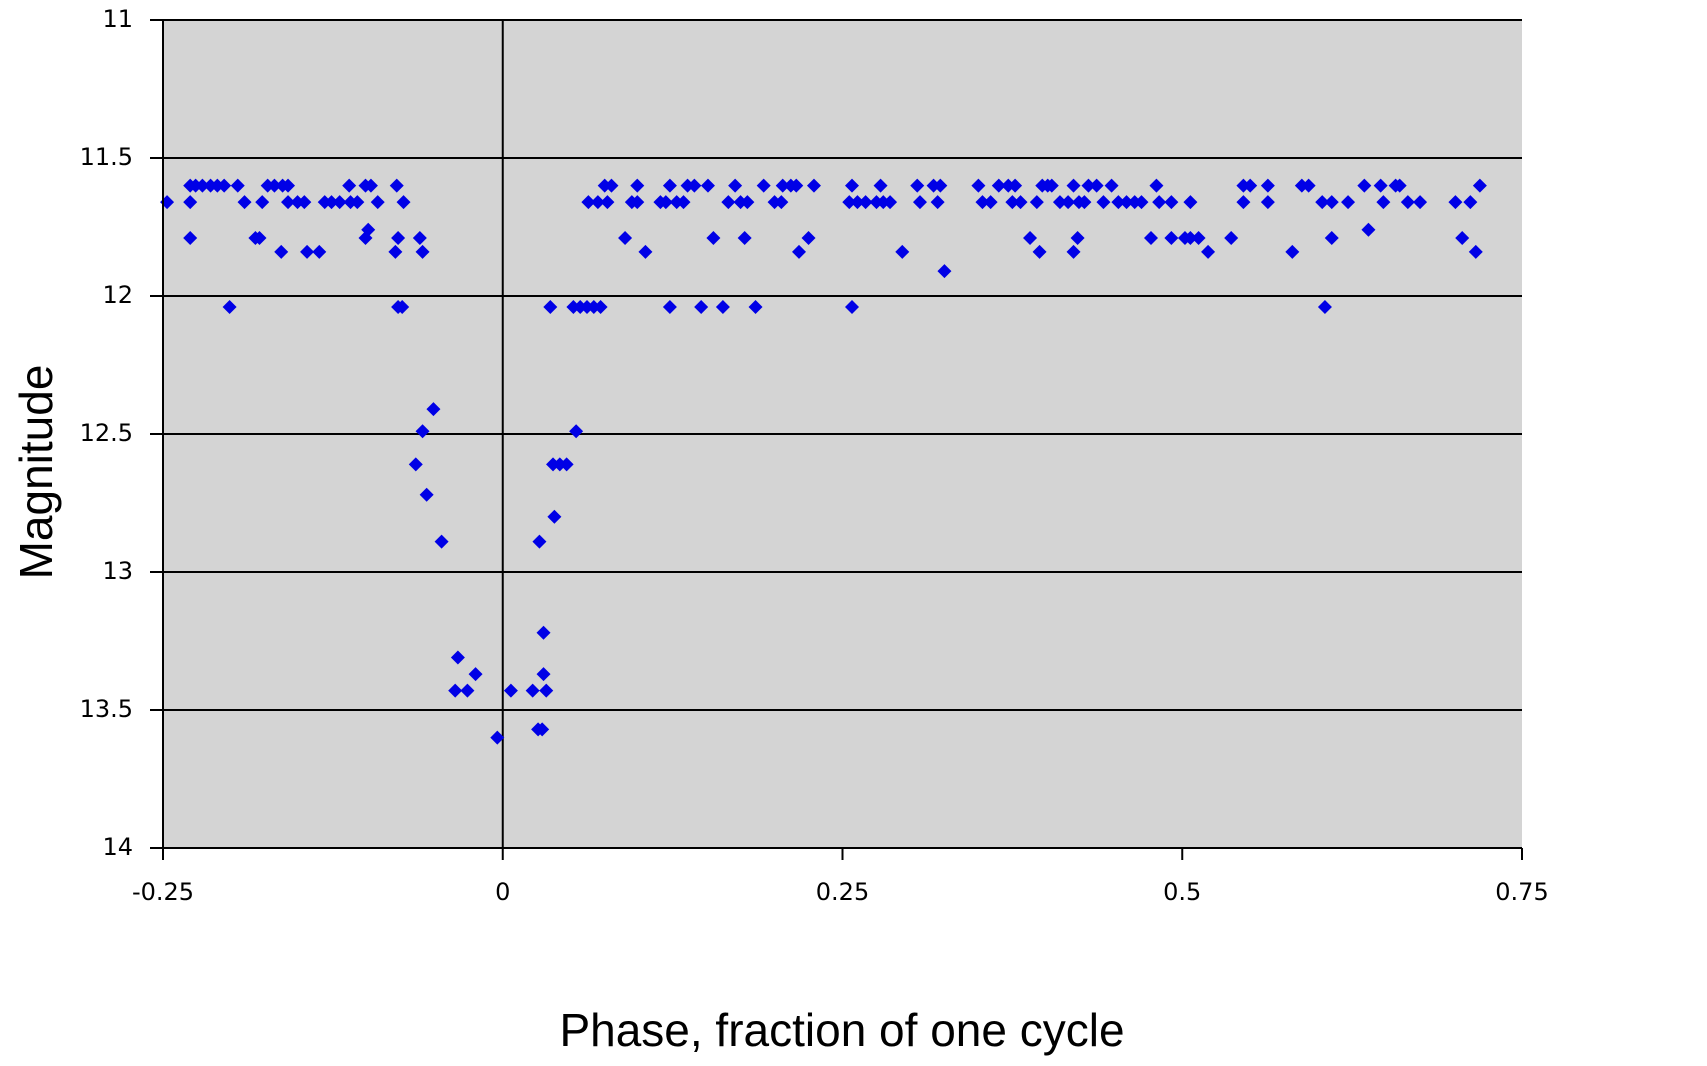 This screenshot has width=1707, height=1066. What do you see at coordinates (502, 892) in the screenshot?
I see `x-tick-label: 0` at bounding box center [502, 892].